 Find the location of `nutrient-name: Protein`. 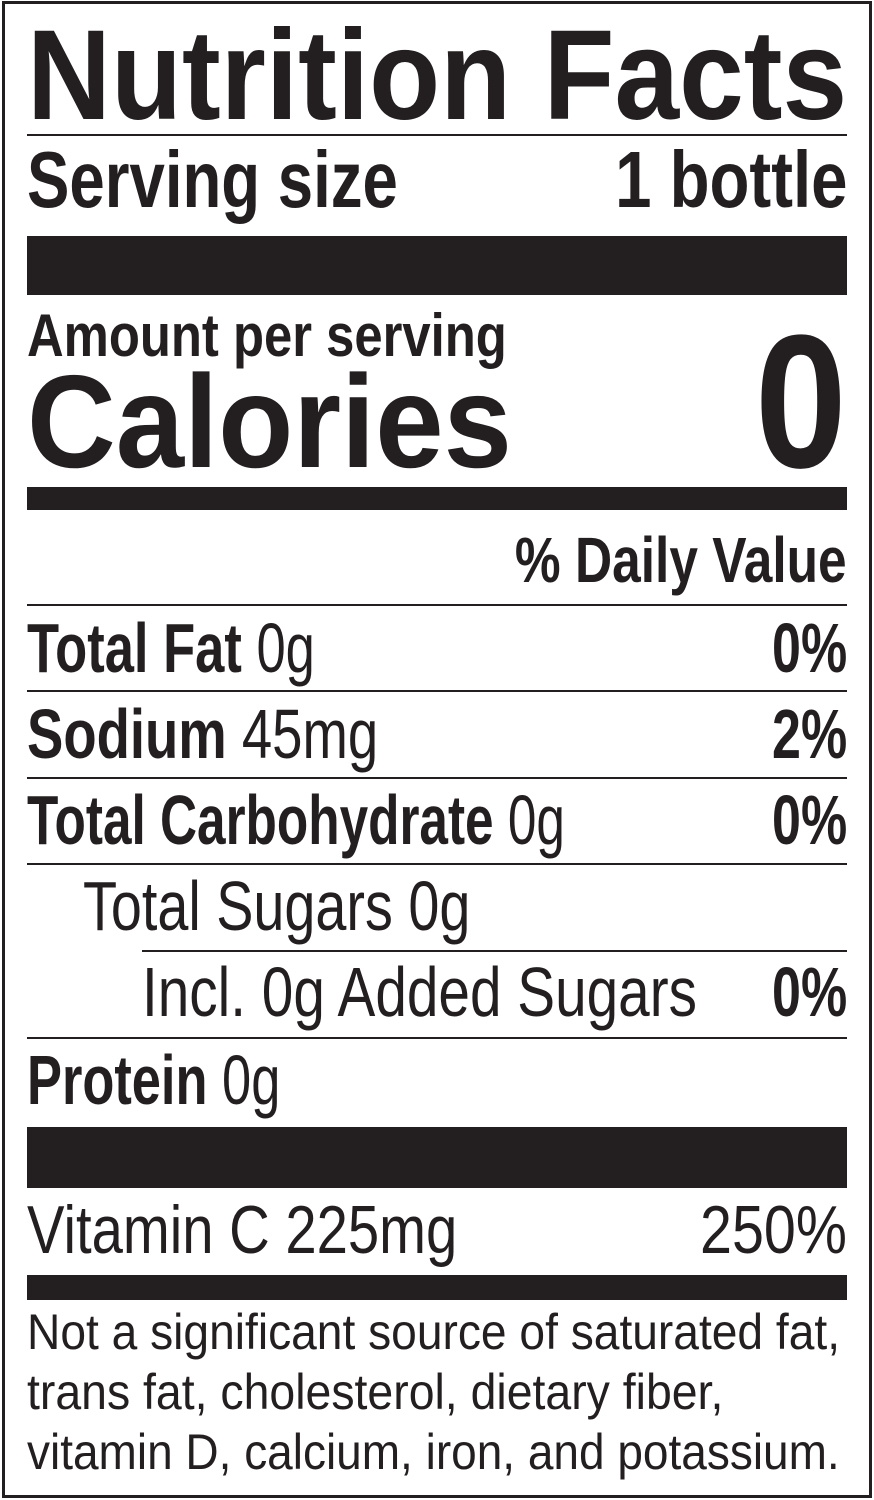

nutrient-name: Protein is located at coordinates (117, 1080).